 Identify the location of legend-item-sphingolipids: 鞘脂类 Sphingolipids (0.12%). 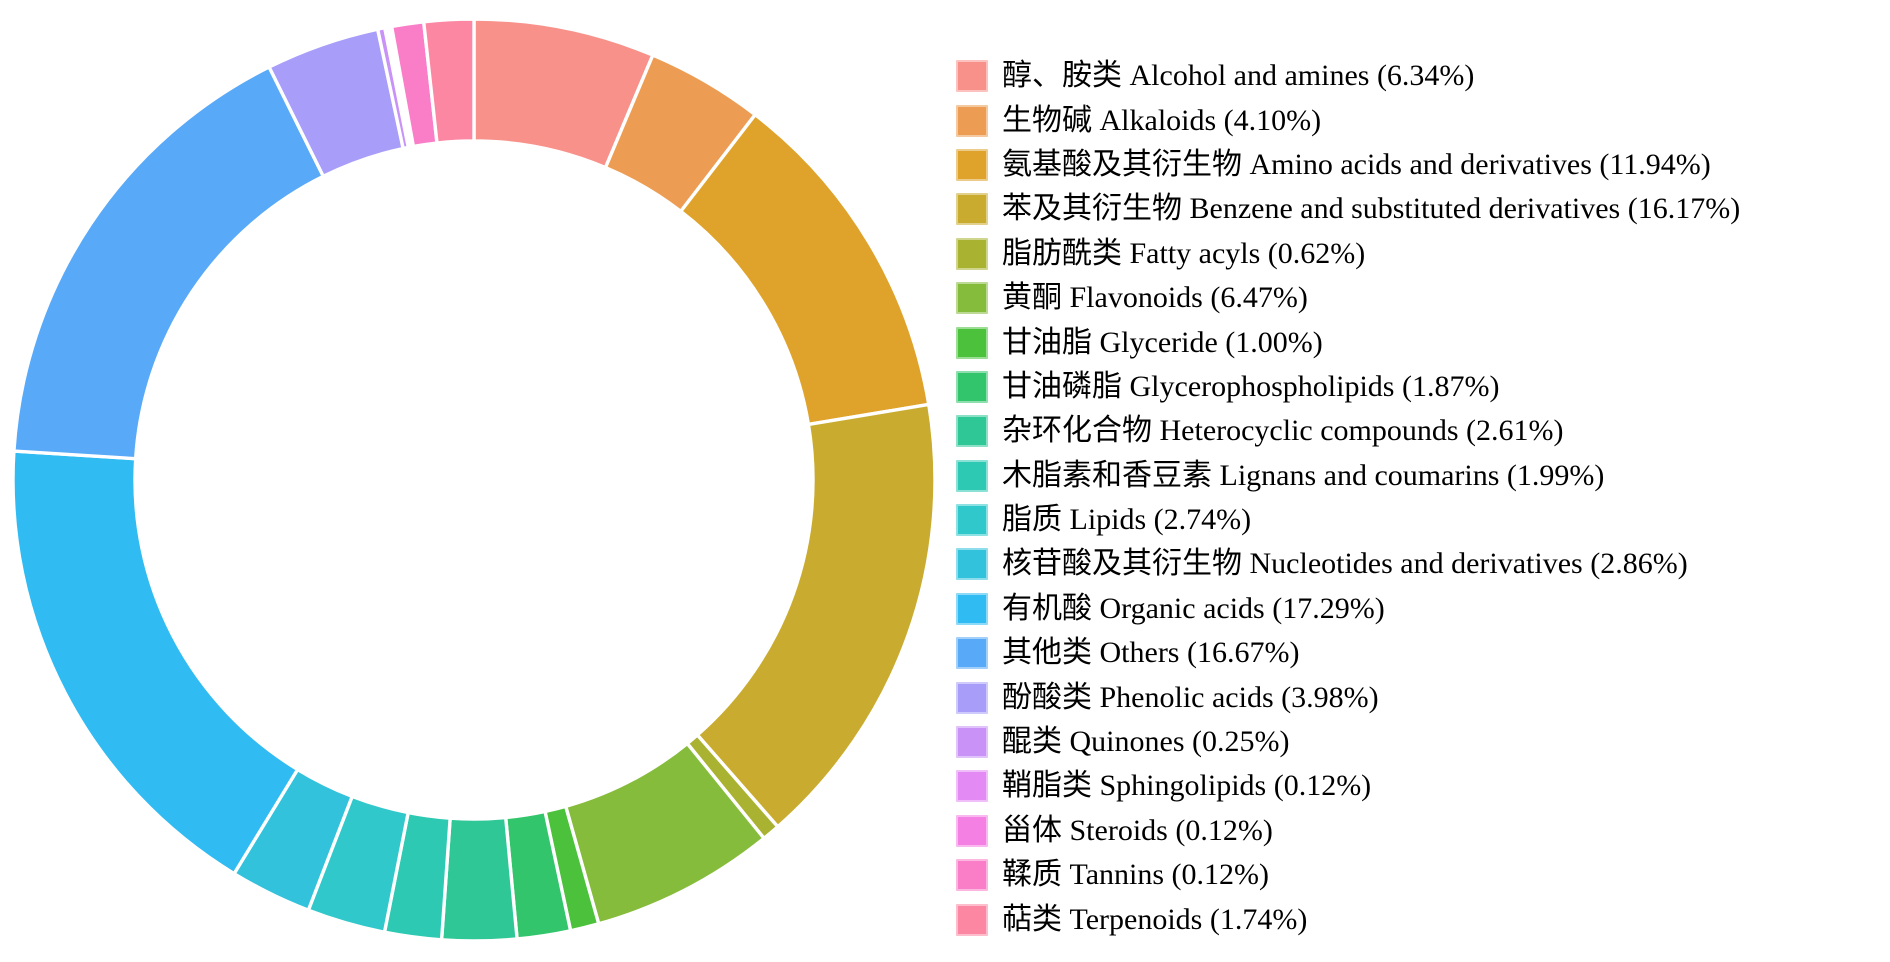
(1348, 786).